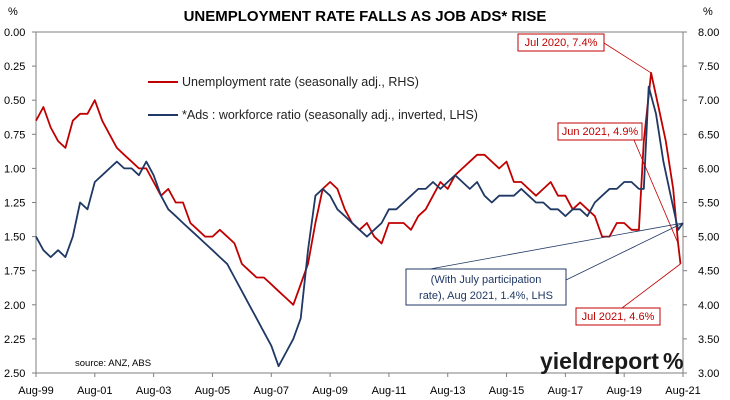 The height and width of the screenshot is (400, 730). What do you see at coordinates (113, 363) in the screenshot?
I see `source-note: source: ANZ, ABS` at bounding box center [113, 363].